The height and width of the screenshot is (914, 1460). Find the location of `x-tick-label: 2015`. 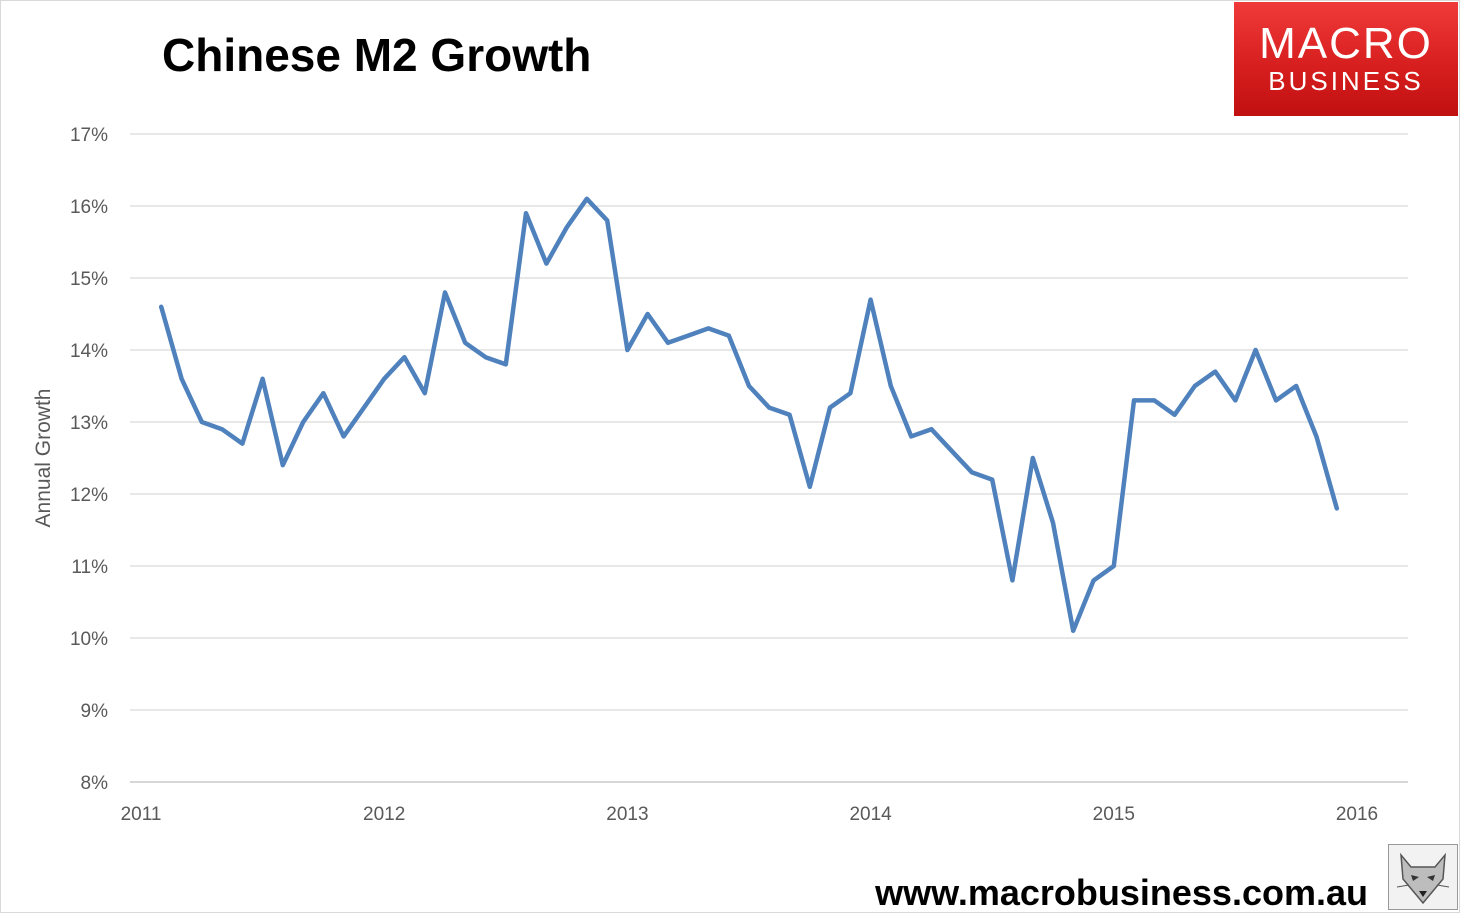

x-tick-label: 2015 is located at coordinates (1114, 814).